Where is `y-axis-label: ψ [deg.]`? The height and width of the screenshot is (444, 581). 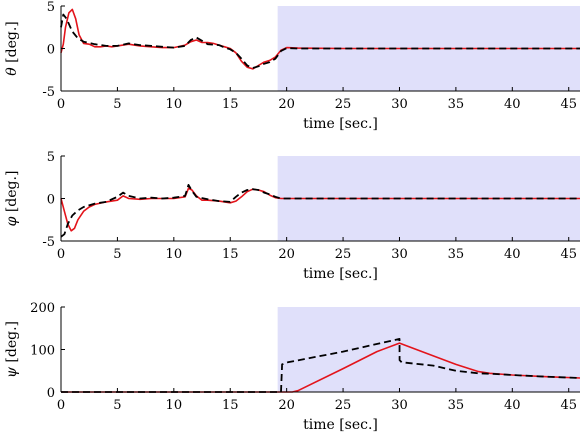 y-axis-label: ψ [deg.] is located at coordinates (12, 349).